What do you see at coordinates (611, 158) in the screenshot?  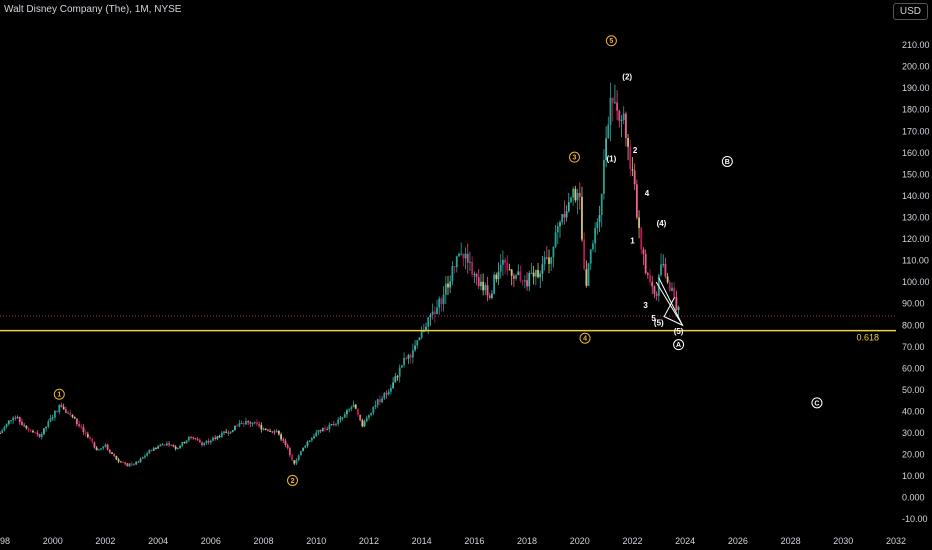 I see `wave-label-intermediate: (1)` at bounding box center [611, 158].